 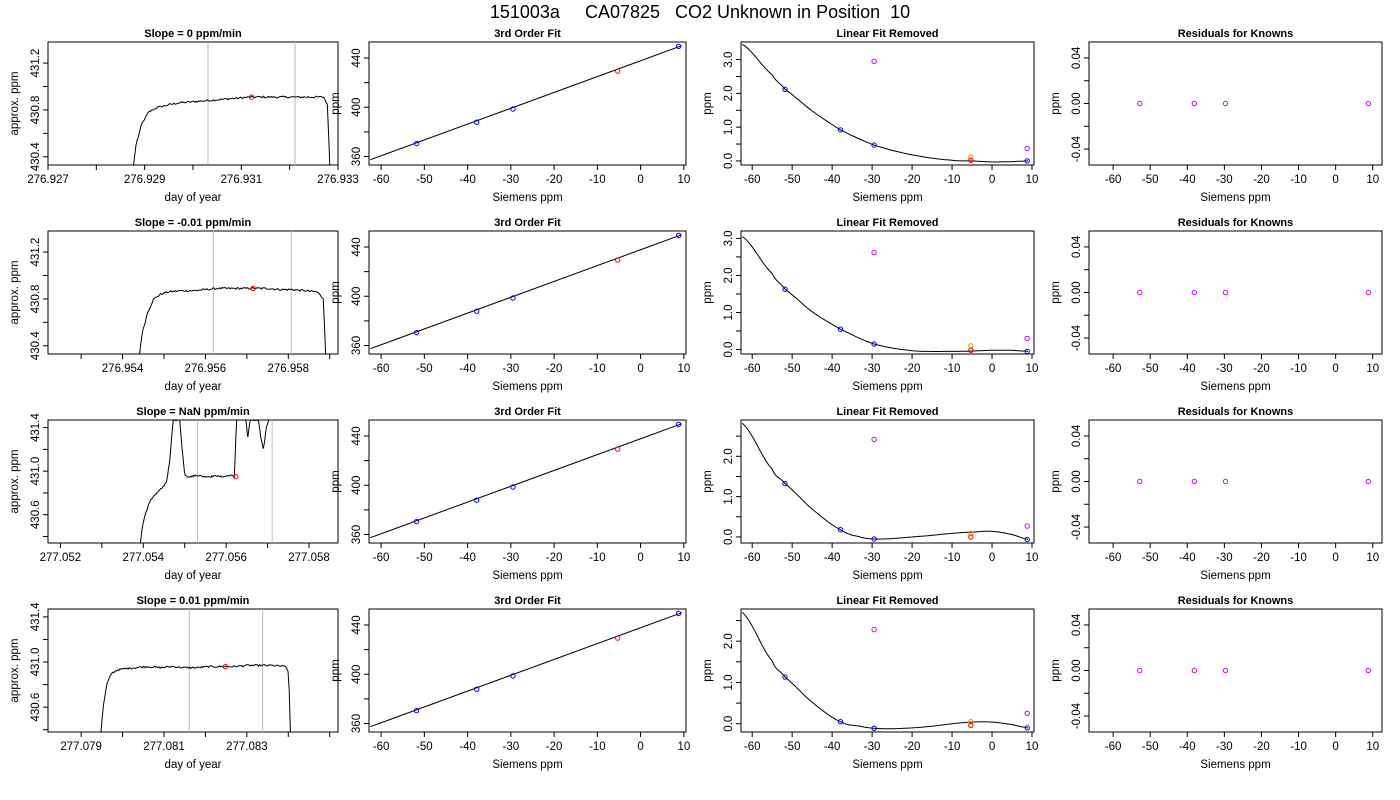 What do you see at coordinates (145, 180) in the screenshot?
I see `x-tick-label: 276.929` at bounding box center [145, 180].